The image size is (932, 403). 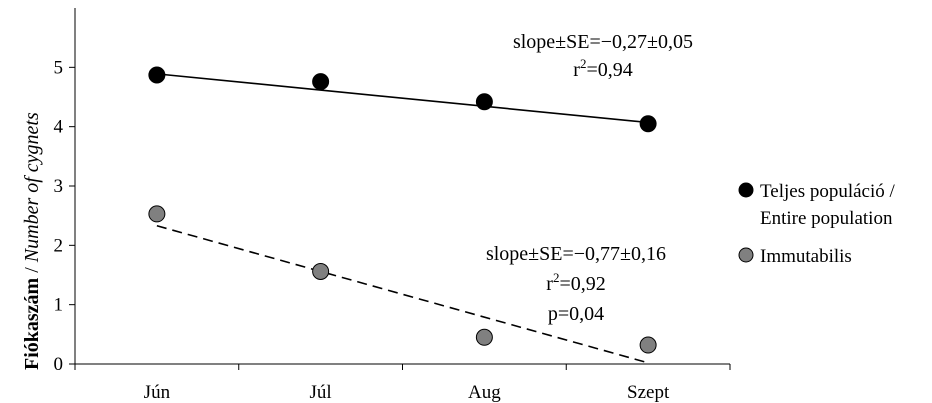 What do you see at coordinates (576, 314) in the screenshot?
I see `annotation-immutabilis-p: p=0,04` at bounding box center [576, 314].